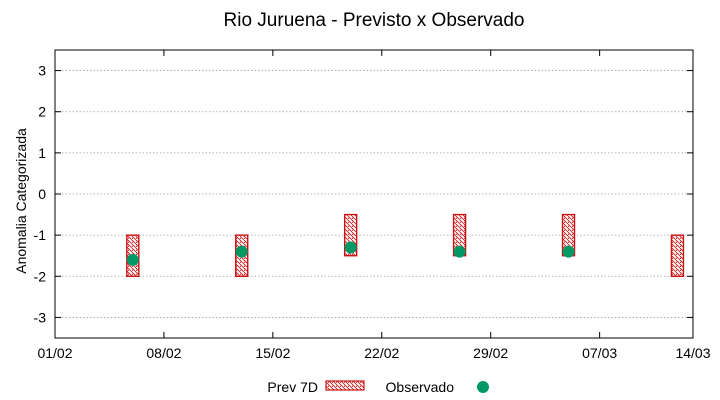 Image resolution: width=720 pixels, height=400 pixels. Describe the element at coordinates (21, 201) in the screenshot. I see `y-axis-label: Anomalia Categorizada` at that location.